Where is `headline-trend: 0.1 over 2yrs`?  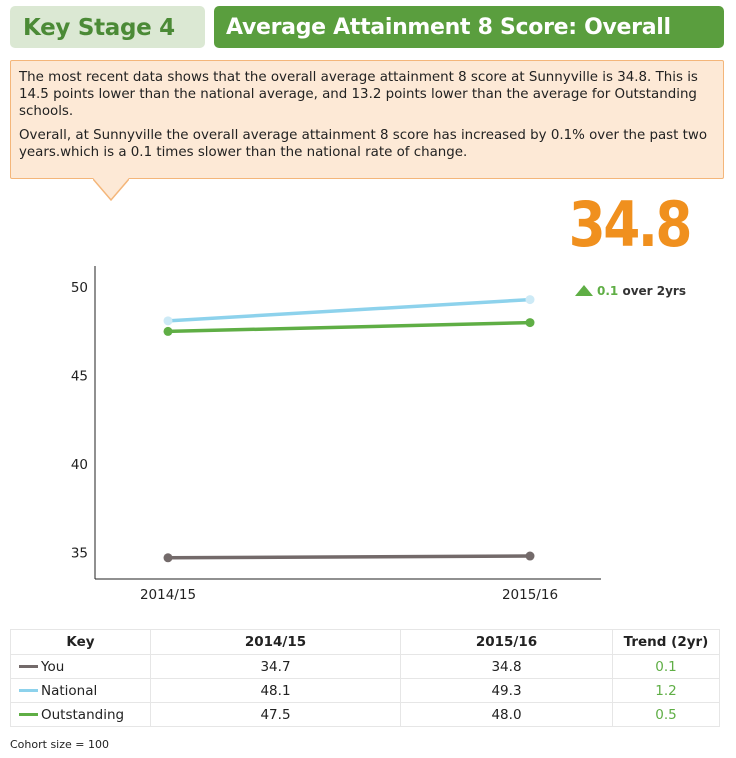
headline-trend: 0.1 over 2yrs is located at coordinates (630, 291).